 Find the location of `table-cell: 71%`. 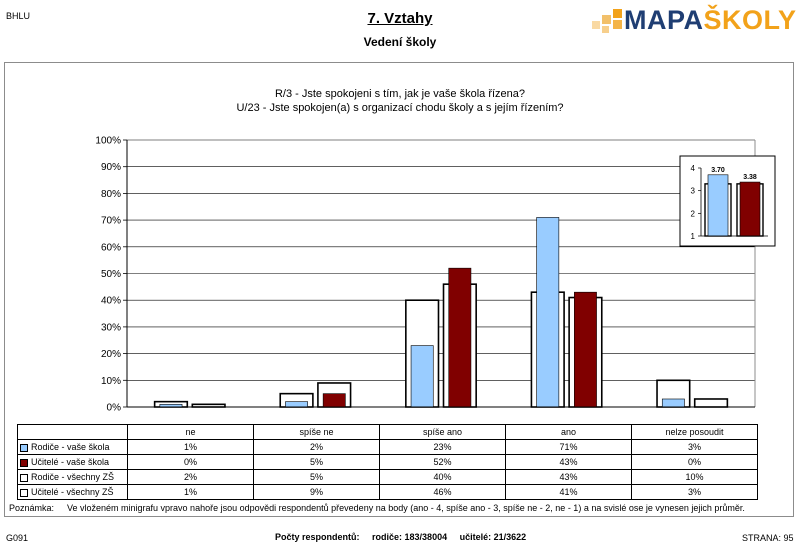

table-cell: 71% is located at coordinates (568, 447).